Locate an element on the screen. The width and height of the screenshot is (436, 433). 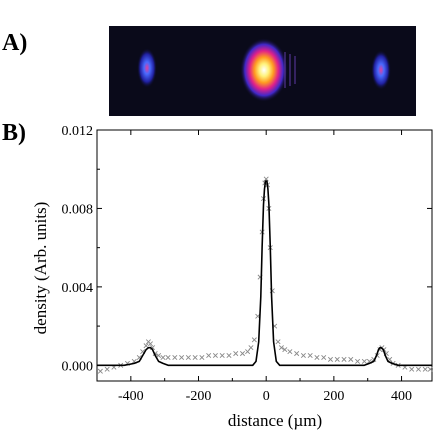
x-tick-label: 200 is located at coordinates (333, 396).